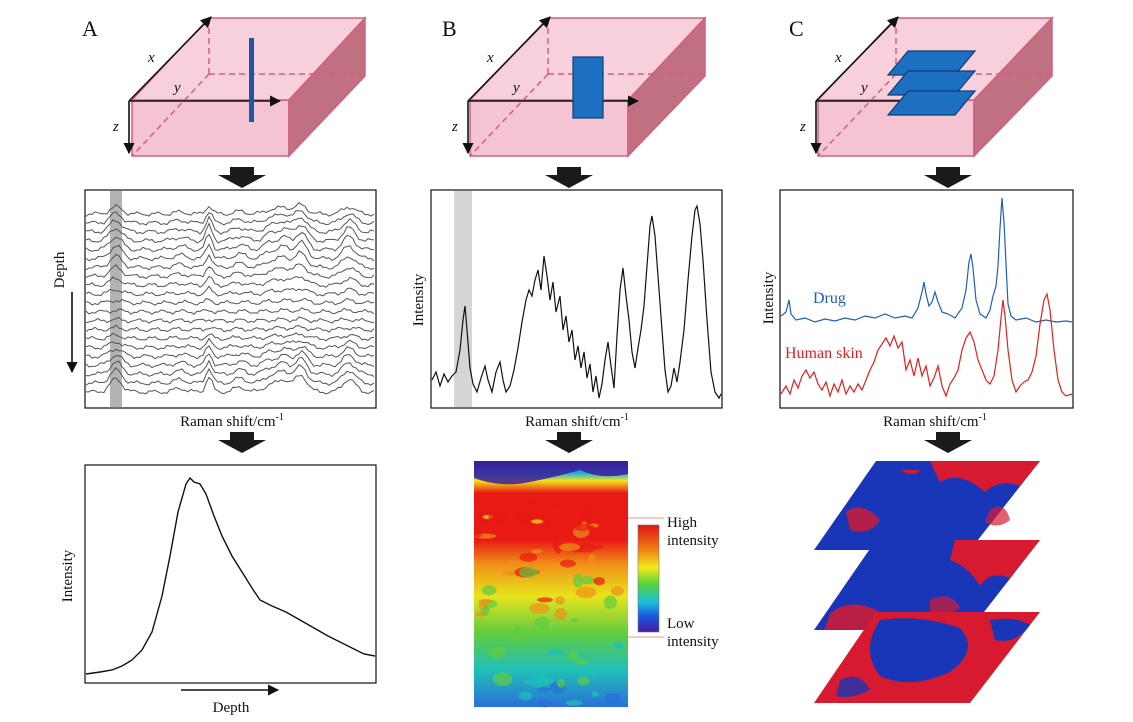  I want to click on panel-a-spectra-frame, so click(230, 299).